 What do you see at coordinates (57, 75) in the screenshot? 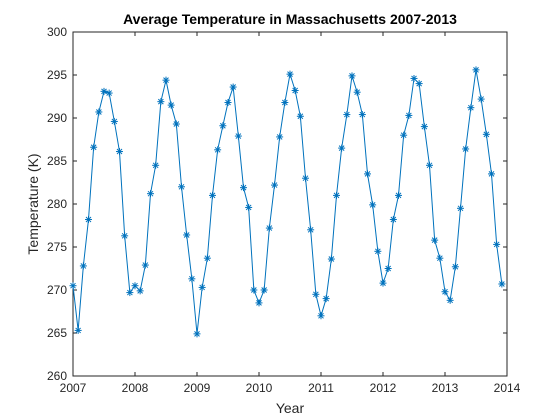
I see `y-tick-label: 295` at bounding box center [57, 75].